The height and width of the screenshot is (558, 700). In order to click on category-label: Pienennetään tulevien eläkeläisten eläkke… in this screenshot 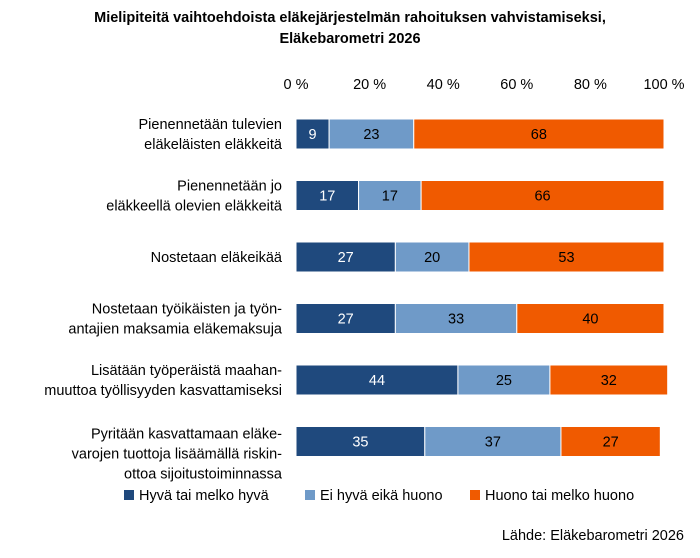, I will do `click(210, 135)`.